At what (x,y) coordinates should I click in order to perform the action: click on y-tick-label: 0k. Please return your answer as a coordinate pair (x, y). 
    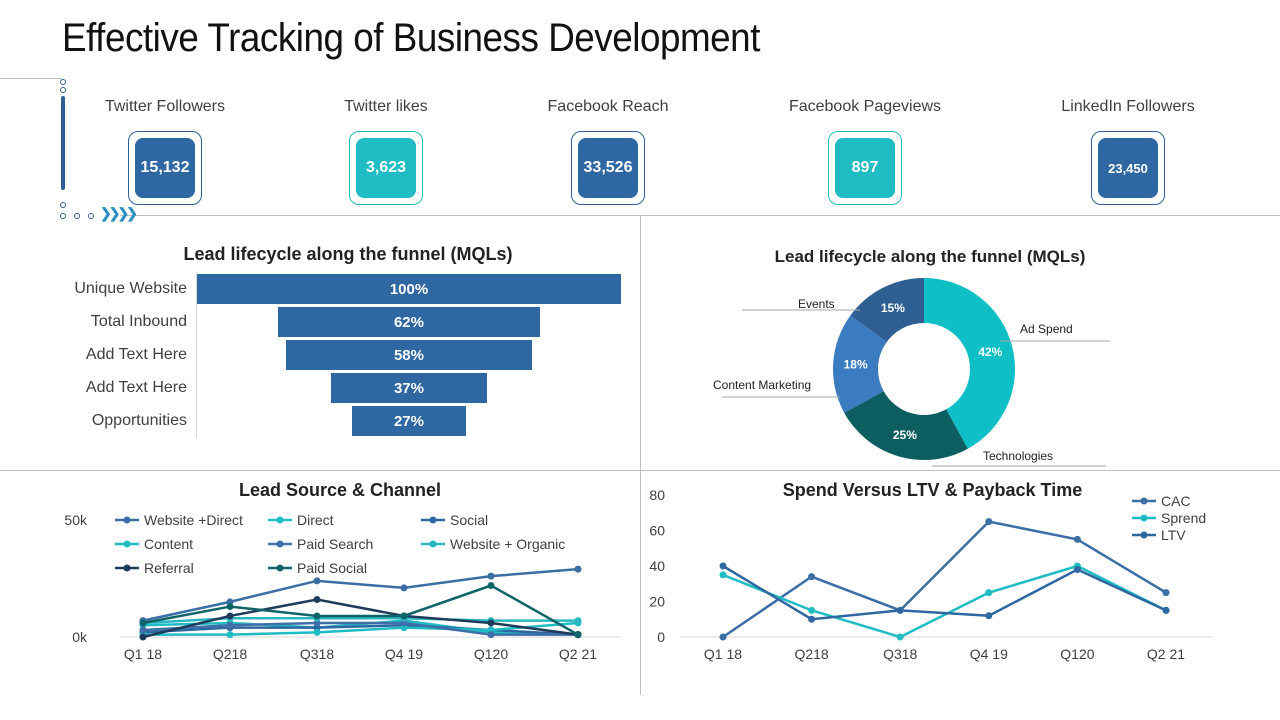
    Looking at the image, I should click on (80, 637).